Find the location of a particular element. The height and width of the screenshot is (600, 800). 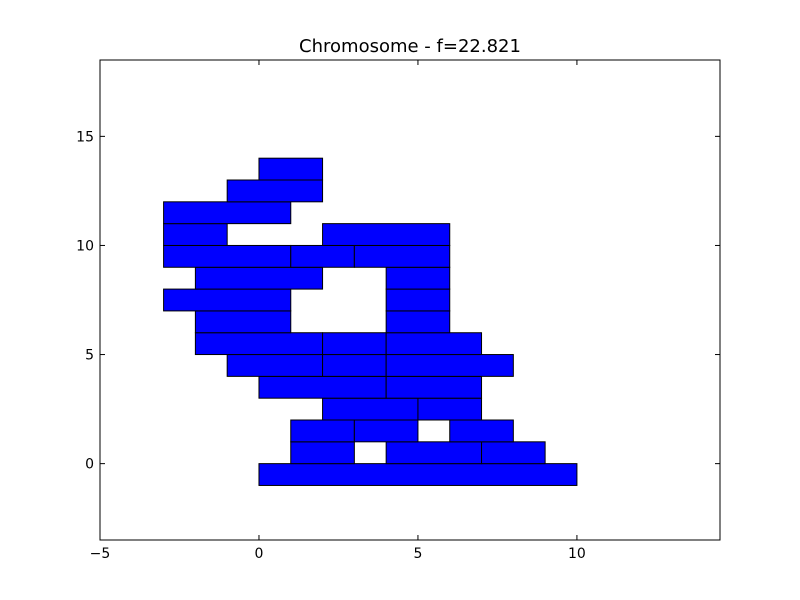

chart-title: Chromosome - f=22.821 is located at coordinates (410, 46).